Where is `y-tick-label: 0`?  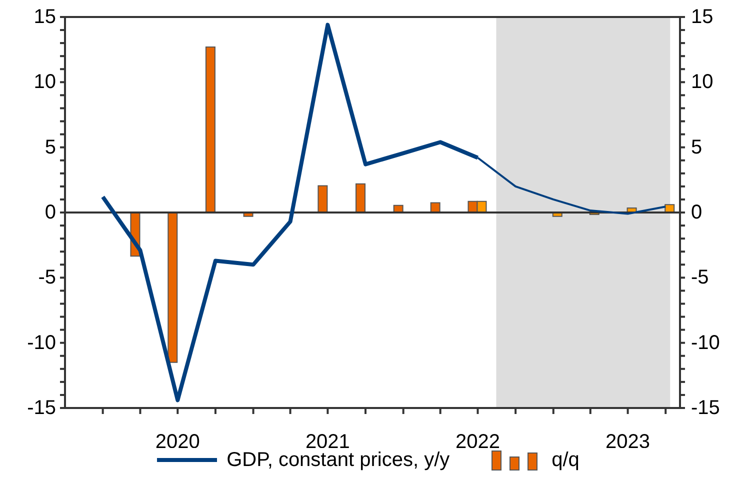 y-tick-label: 0 is located at coordinates (50, 213).